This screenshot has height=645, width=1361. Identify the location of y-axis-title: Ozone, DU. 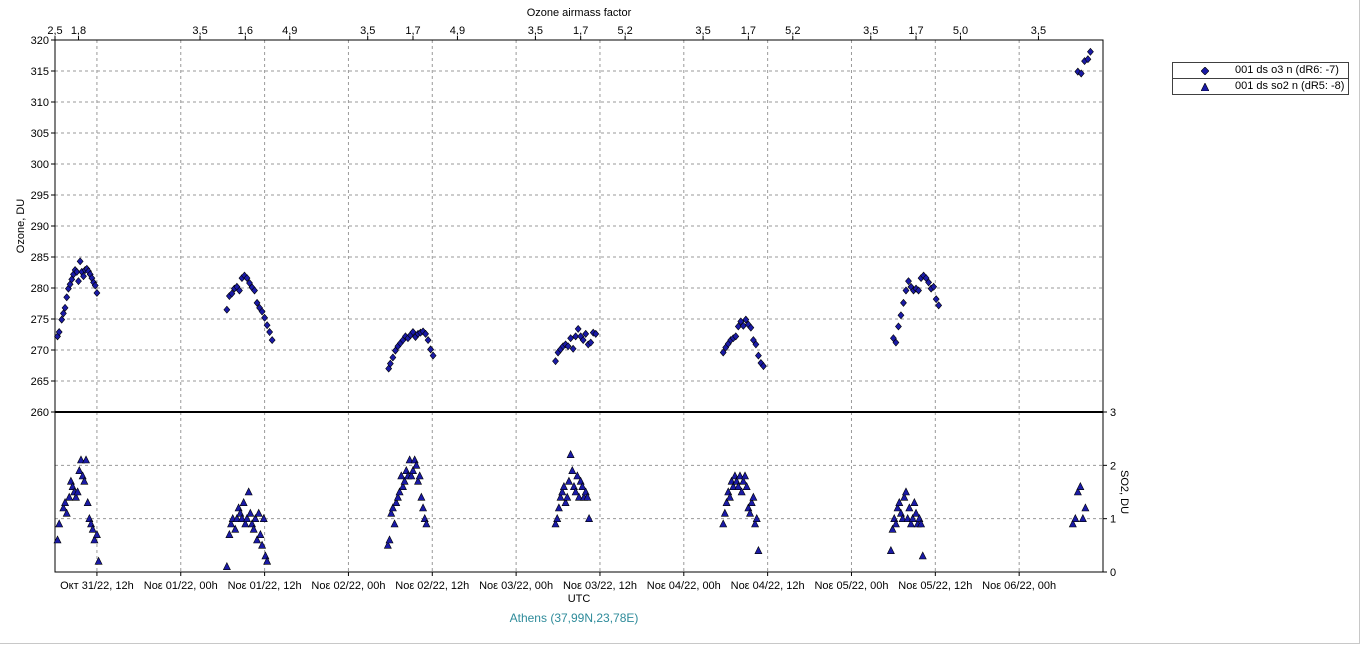
(21, 226).